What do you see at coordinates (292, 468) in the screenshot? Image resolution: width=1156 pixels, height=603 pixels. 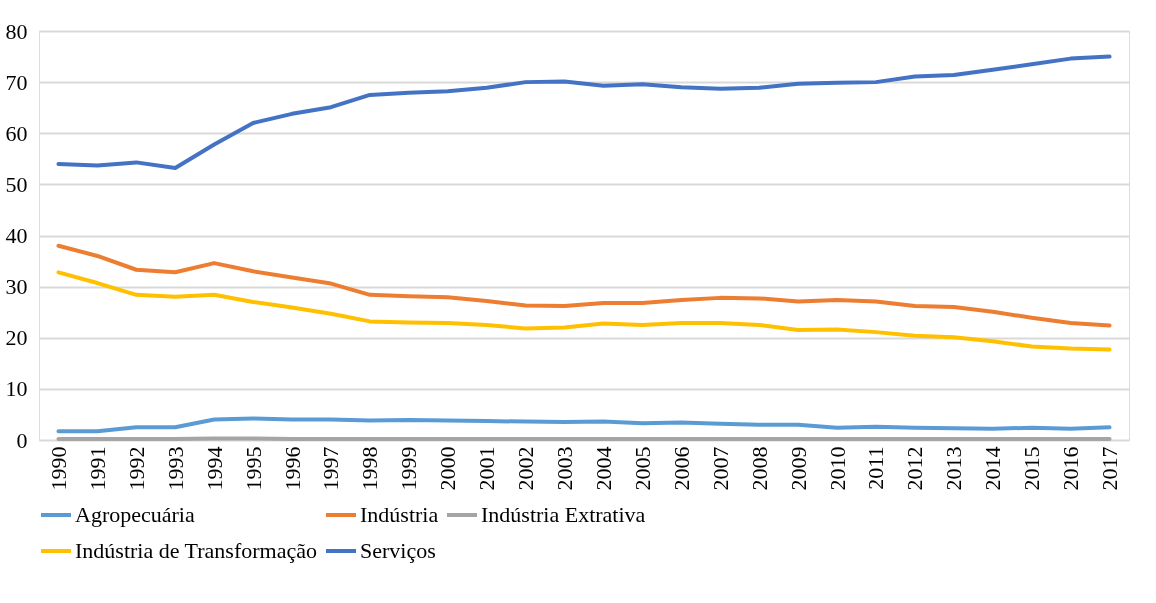 I see `x-tick-label: 1996` at bounding box center [292, 468].